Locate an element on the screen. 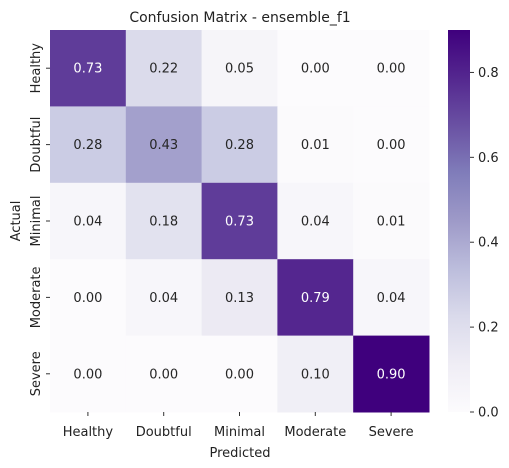 This screenshot has width=509, height=468. y-tick-label: Healthy is located at coordinates (36, 68).